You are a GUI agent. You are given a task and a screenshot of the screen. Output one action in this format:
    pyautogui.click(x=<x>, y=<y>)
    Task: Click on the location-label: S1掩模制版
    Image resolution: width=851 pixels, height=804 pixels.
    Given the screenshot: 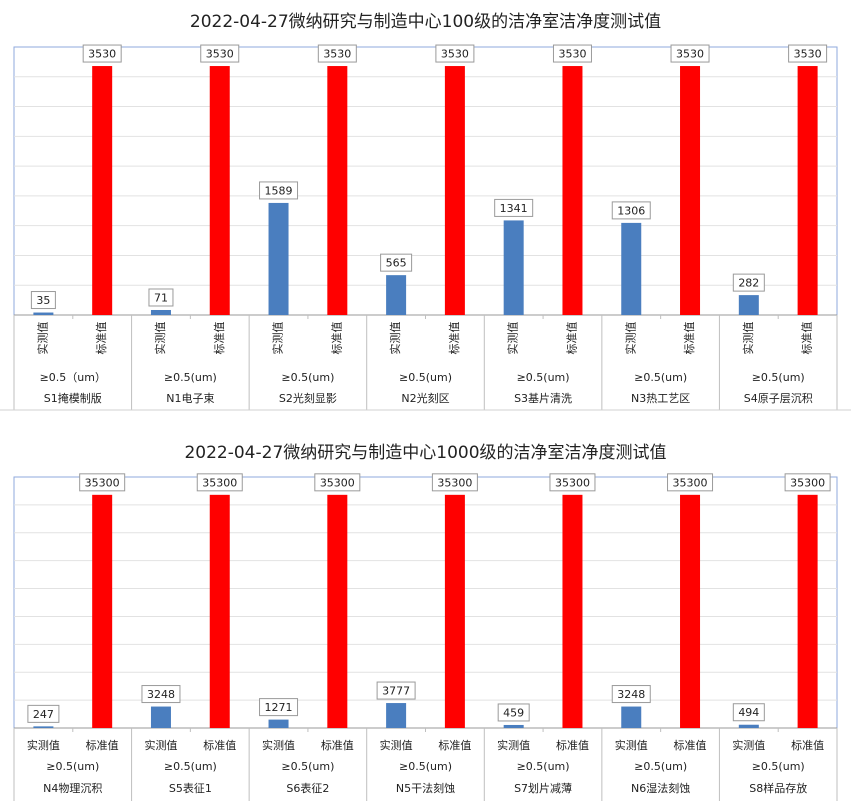 What is the action you would take?
    pyautogui.click(x=73, y=398)
    